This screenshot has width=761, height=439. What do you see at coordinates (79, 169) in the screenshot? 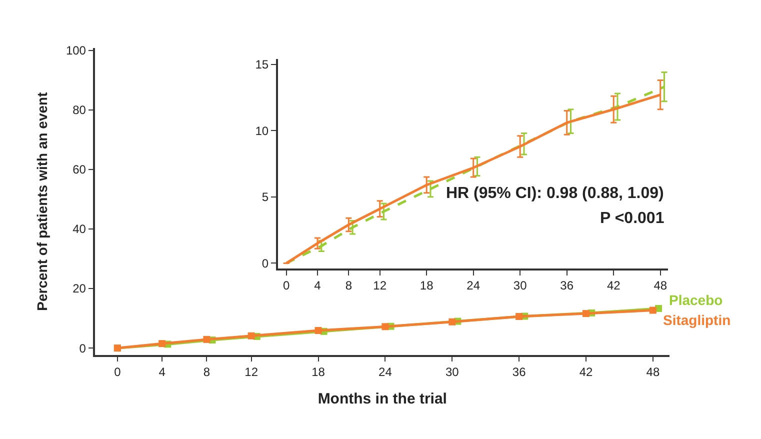
I see `y-tick-label: 60` at bounding box center [79, 169].